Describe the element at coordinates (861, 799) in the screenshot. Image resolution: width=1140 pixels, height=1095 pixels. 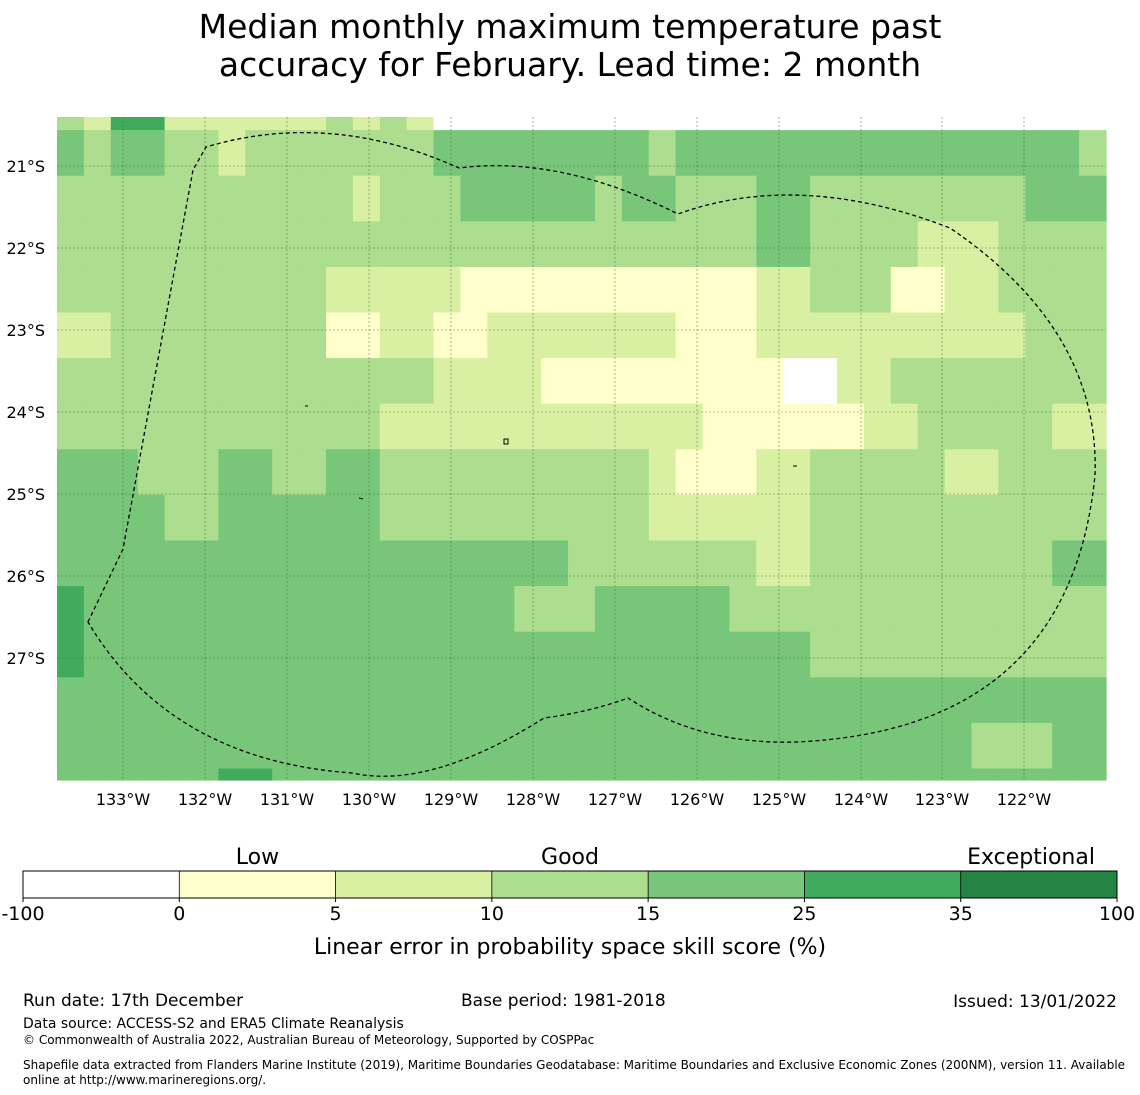
I see `lon-label: 124°W` at that location.